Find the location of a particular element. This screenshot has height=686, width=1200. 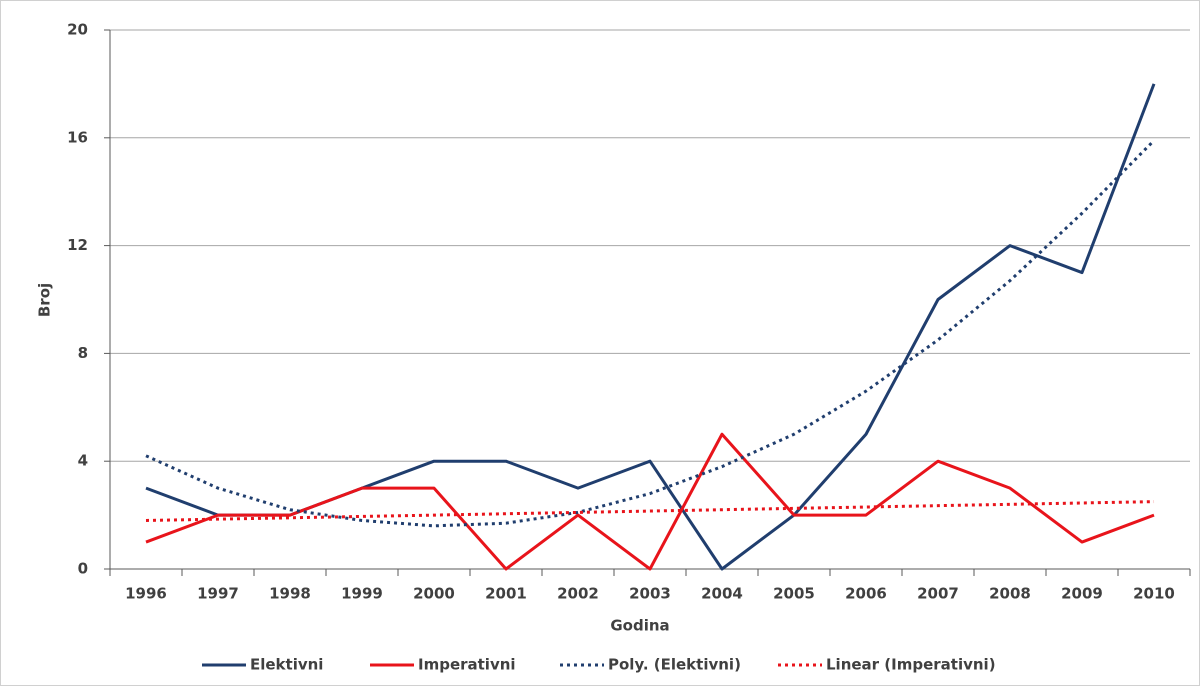

y-tick-label: 16 is located at coordinates (77, 137).